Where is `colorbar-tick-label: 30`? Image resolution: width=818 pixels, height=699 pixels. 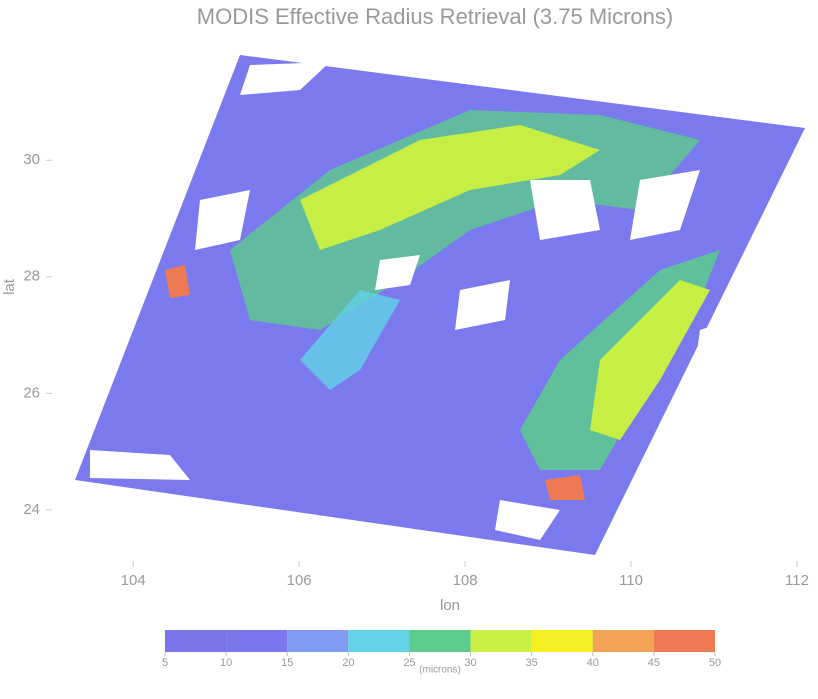
colorbar-tick-label: 30 is located at coordinates (470, 663).